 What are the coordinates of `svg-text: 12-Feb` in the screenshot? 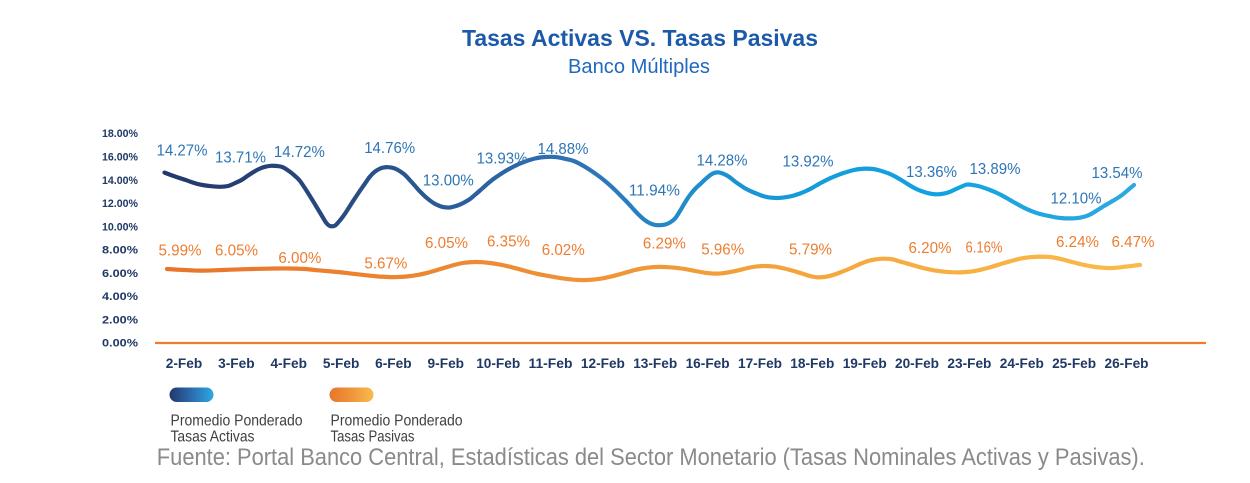 It's located at (603, 363).